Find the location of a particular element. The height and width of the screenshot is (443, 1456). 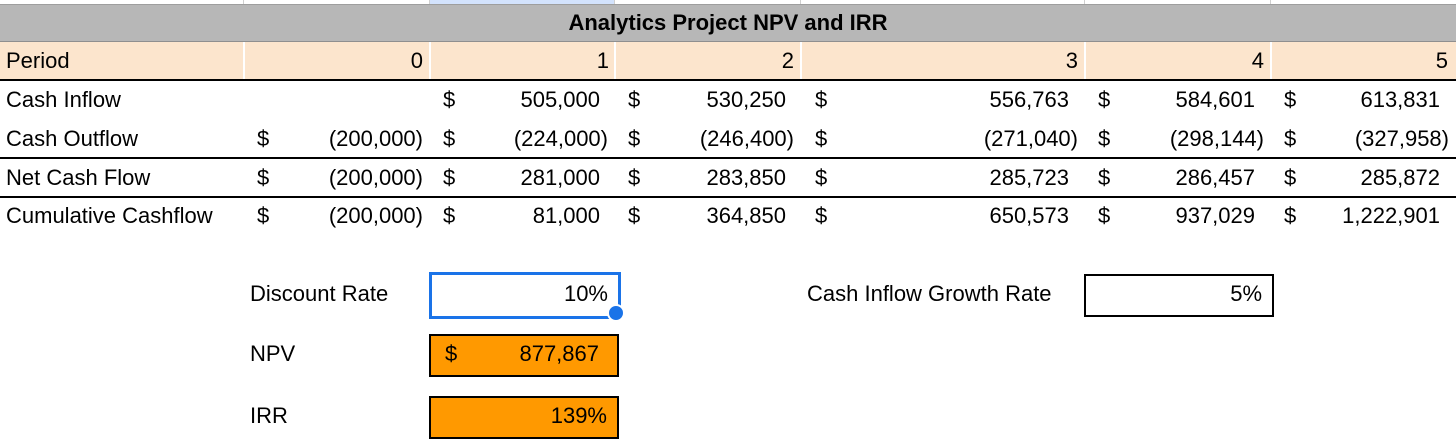

irr-label: IRR is located at coordinates (269, 415).